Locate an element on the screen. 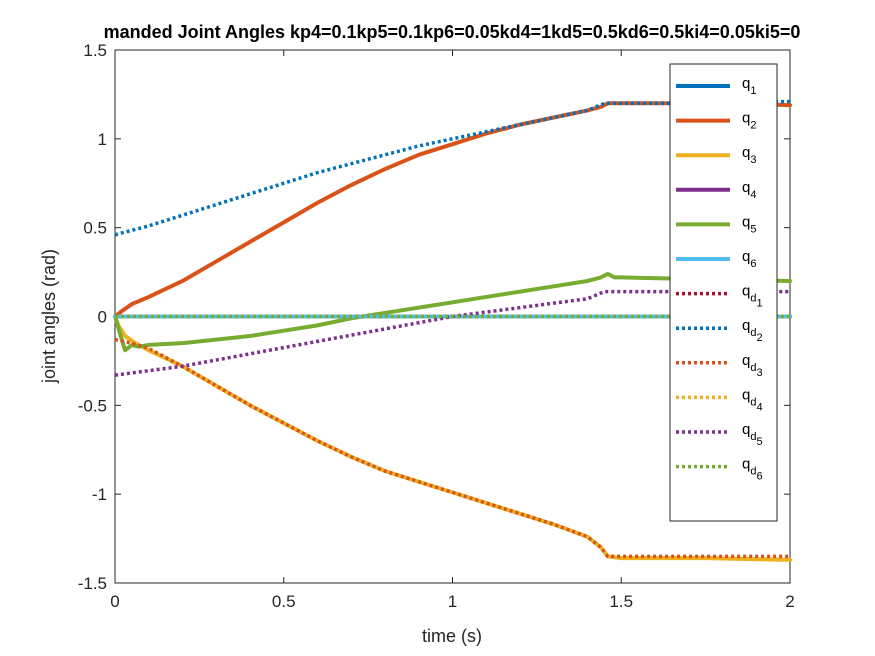 Image resolution: width=875 pixels, height=656 pixels. legend-label: qd6 is located at coordinates (752, 469).